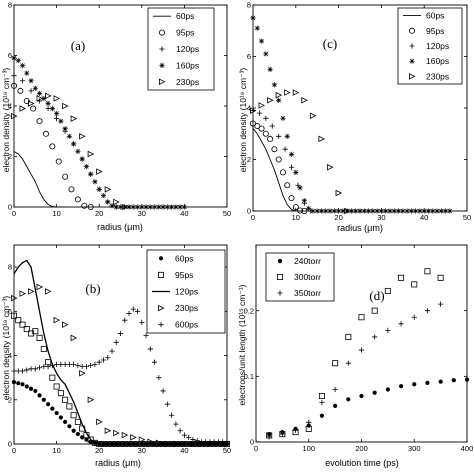 The height and width of the screenshot is (476, 474). I want to click on series-350torr, so click(355, 370).